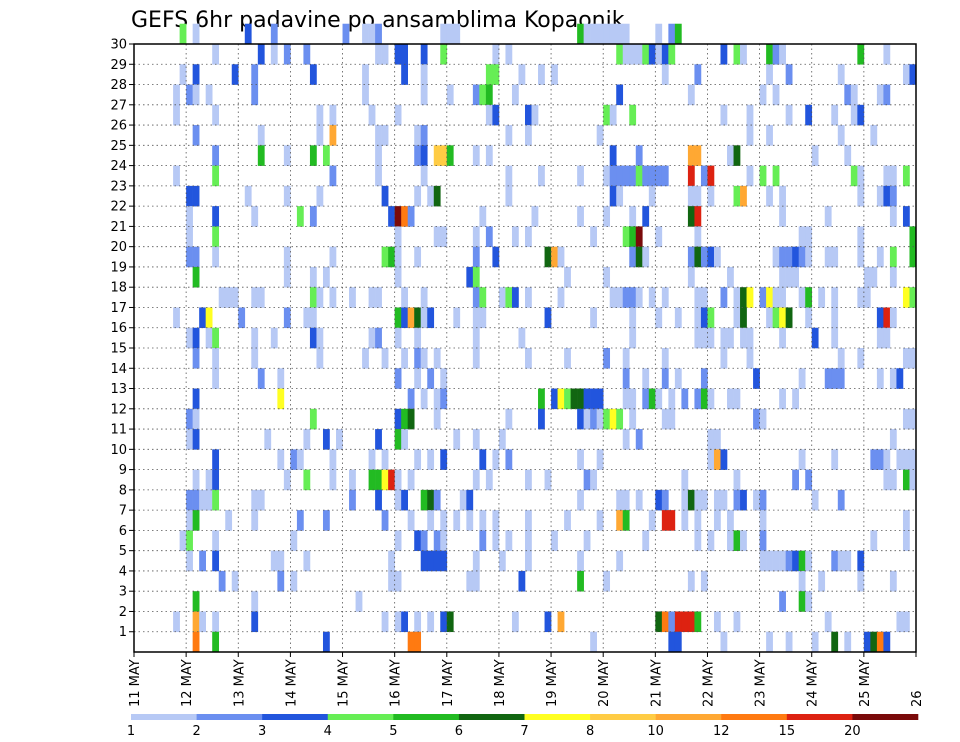 This screenshot has width=960, height=742. I want to click on y-tick-label: 29, so click(118, 65).